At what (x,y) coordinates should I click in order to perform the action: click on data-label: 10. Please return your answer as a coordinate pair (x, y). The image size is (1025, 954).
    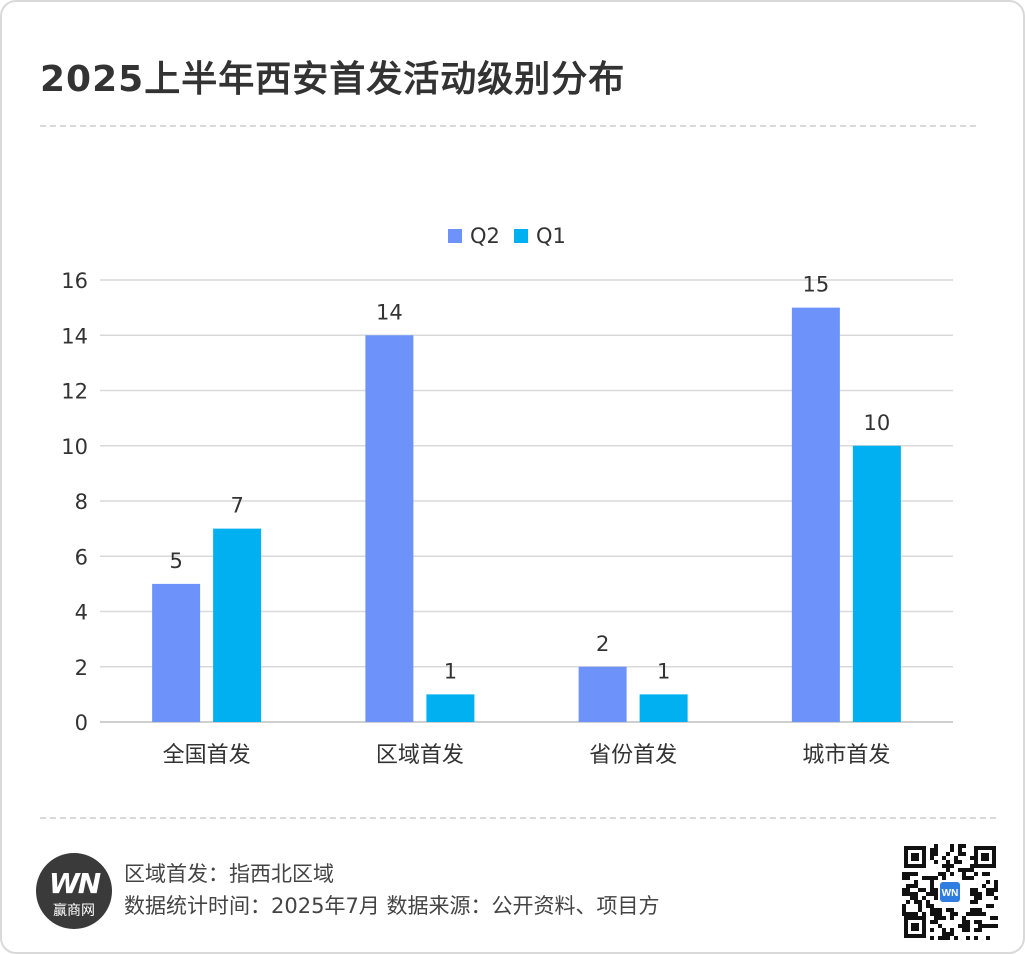
    Looking at the image, I should click on (877, 423).